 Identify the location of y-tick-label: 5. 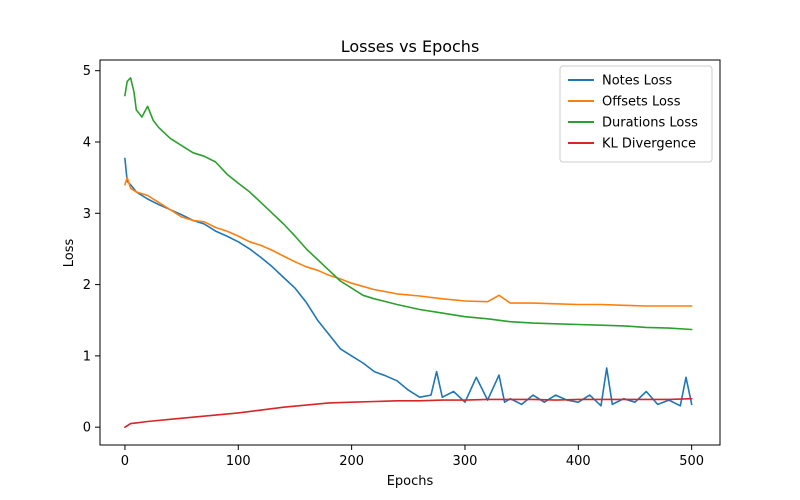
(87, 71).